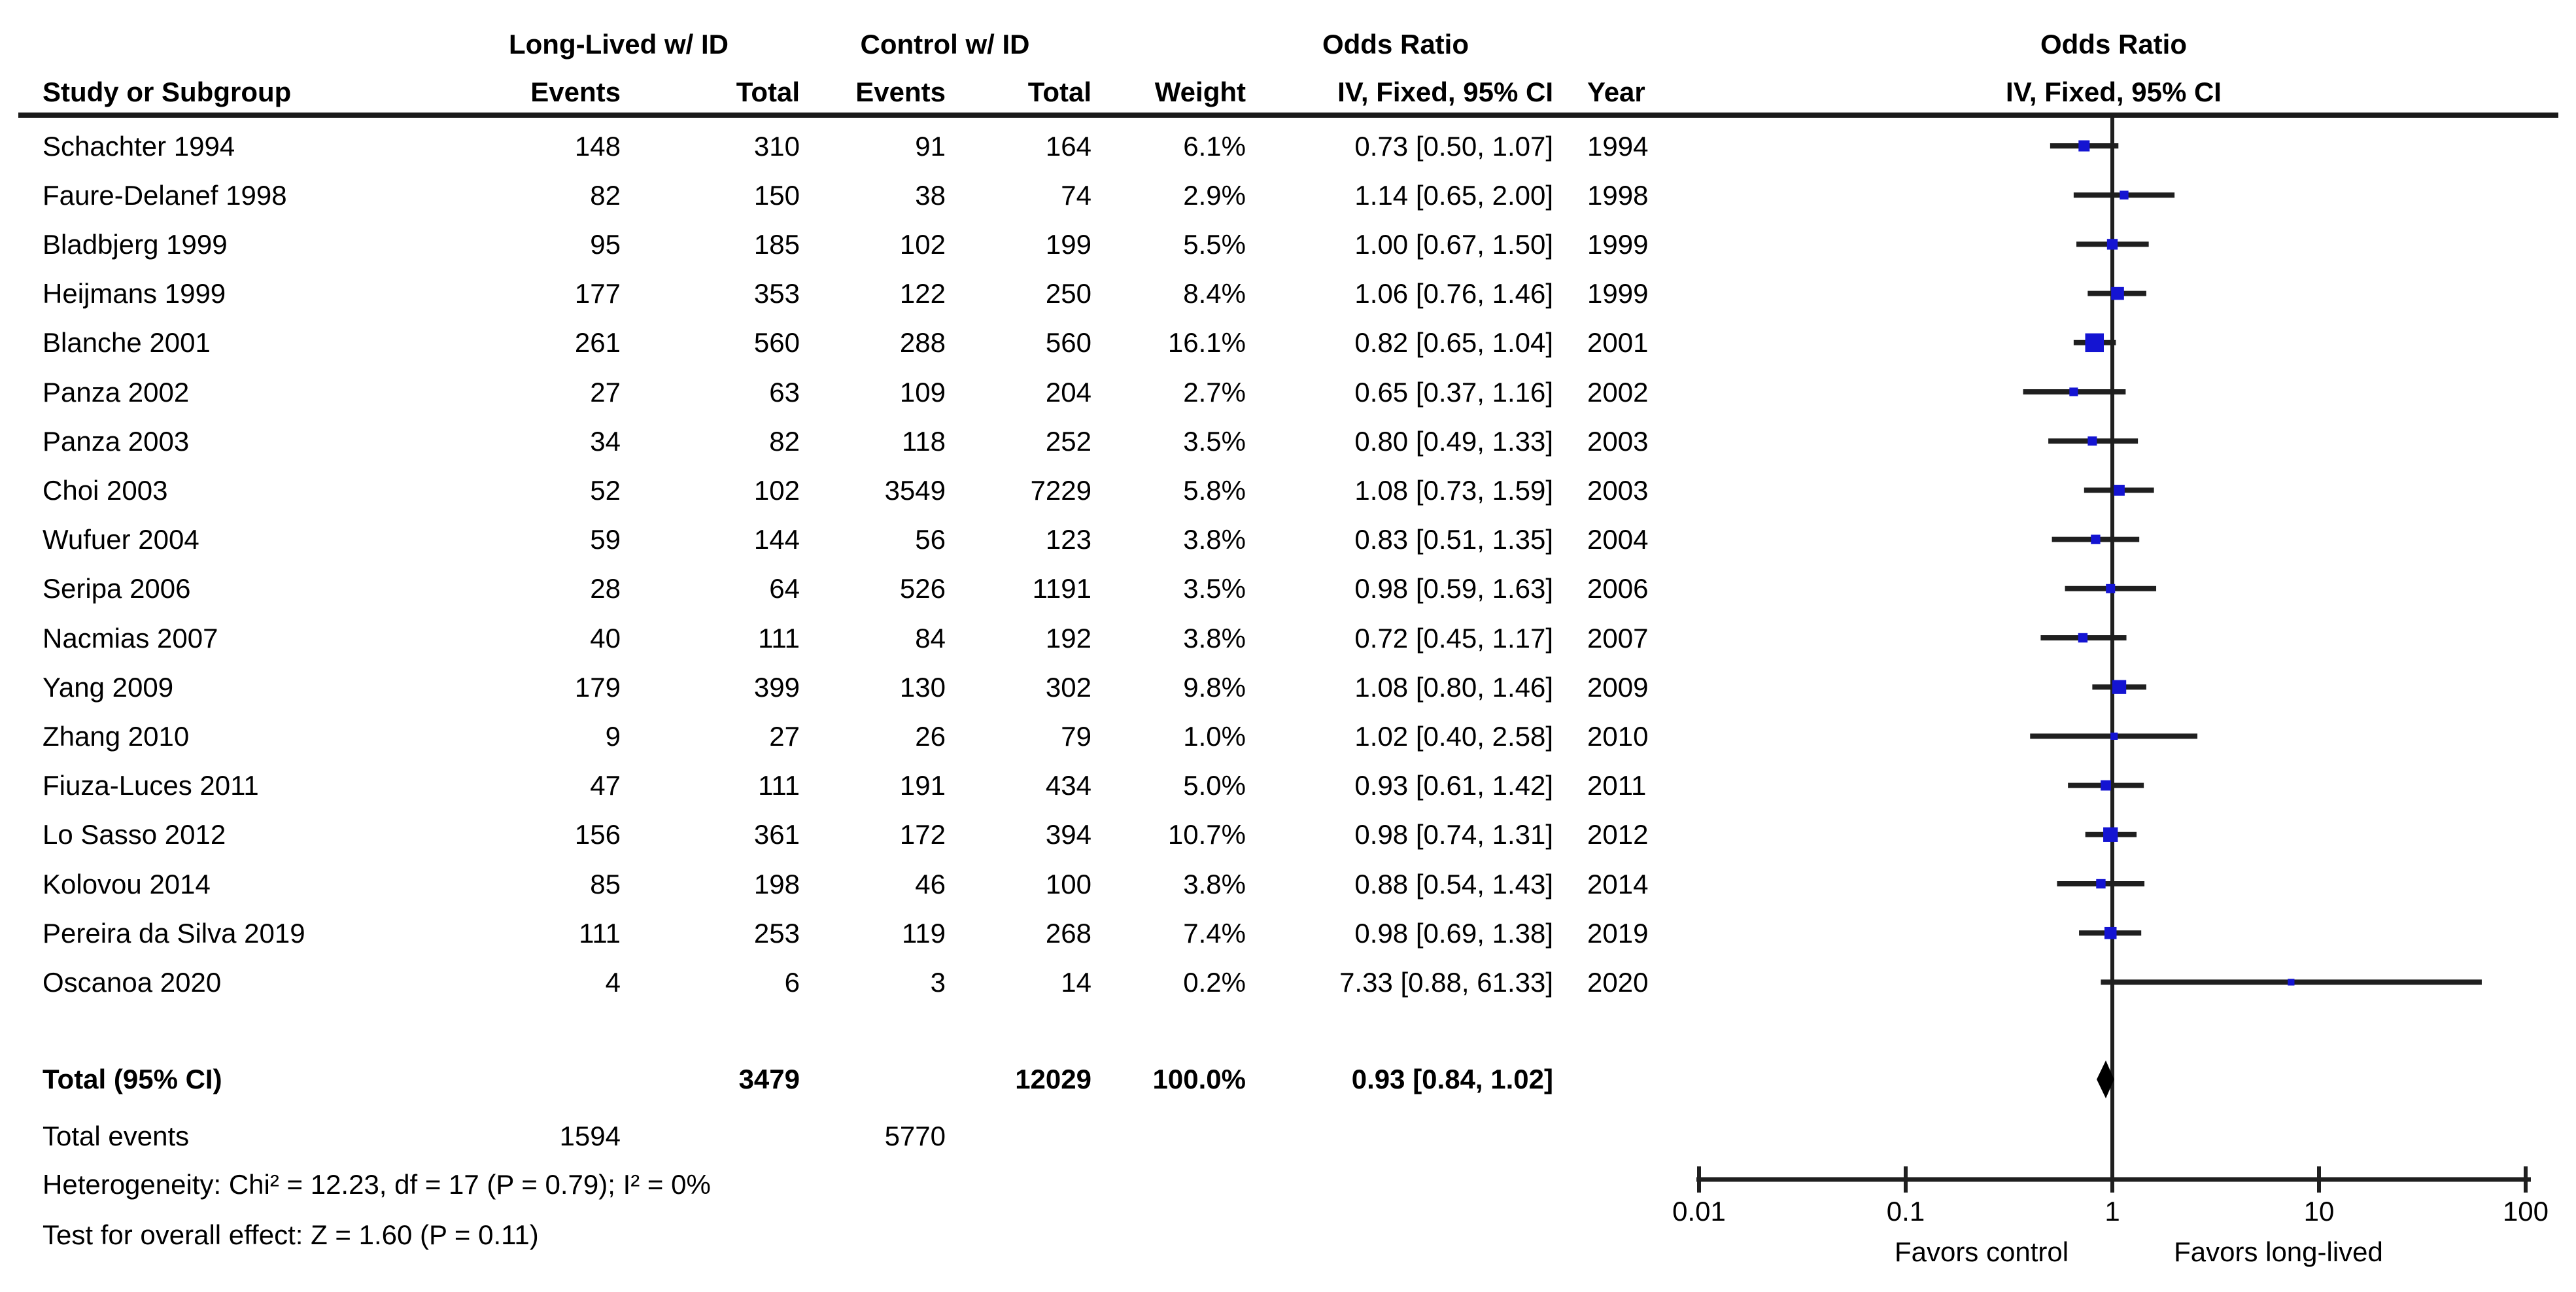  What do you see at coordinates (1068, 883) in the screenshot?
I see `total-control: 100` at bounding box center [1068, 883].